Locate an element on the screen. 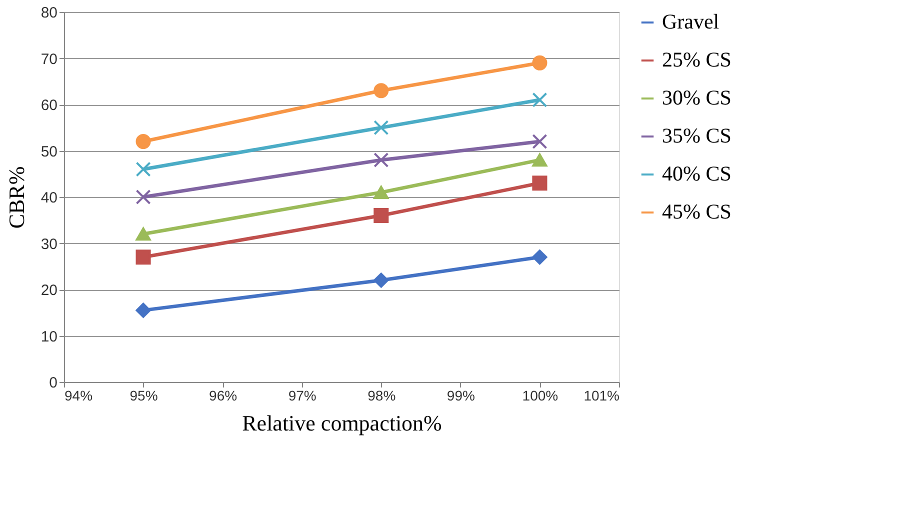 The height and width of the screenshot is (522, 904). y-tick-label: 60 is located at coordinates (49, 105).